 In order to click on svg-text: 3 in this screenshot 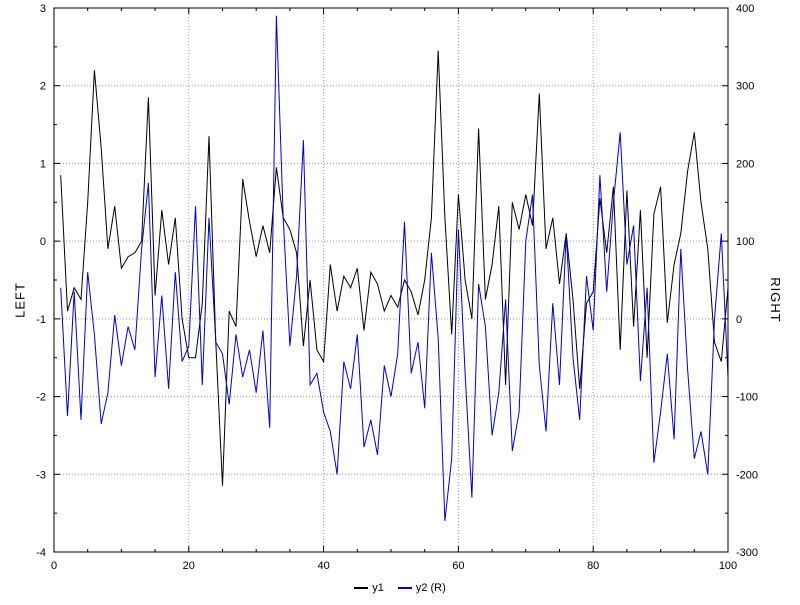, I will do `click(43, 9)`.